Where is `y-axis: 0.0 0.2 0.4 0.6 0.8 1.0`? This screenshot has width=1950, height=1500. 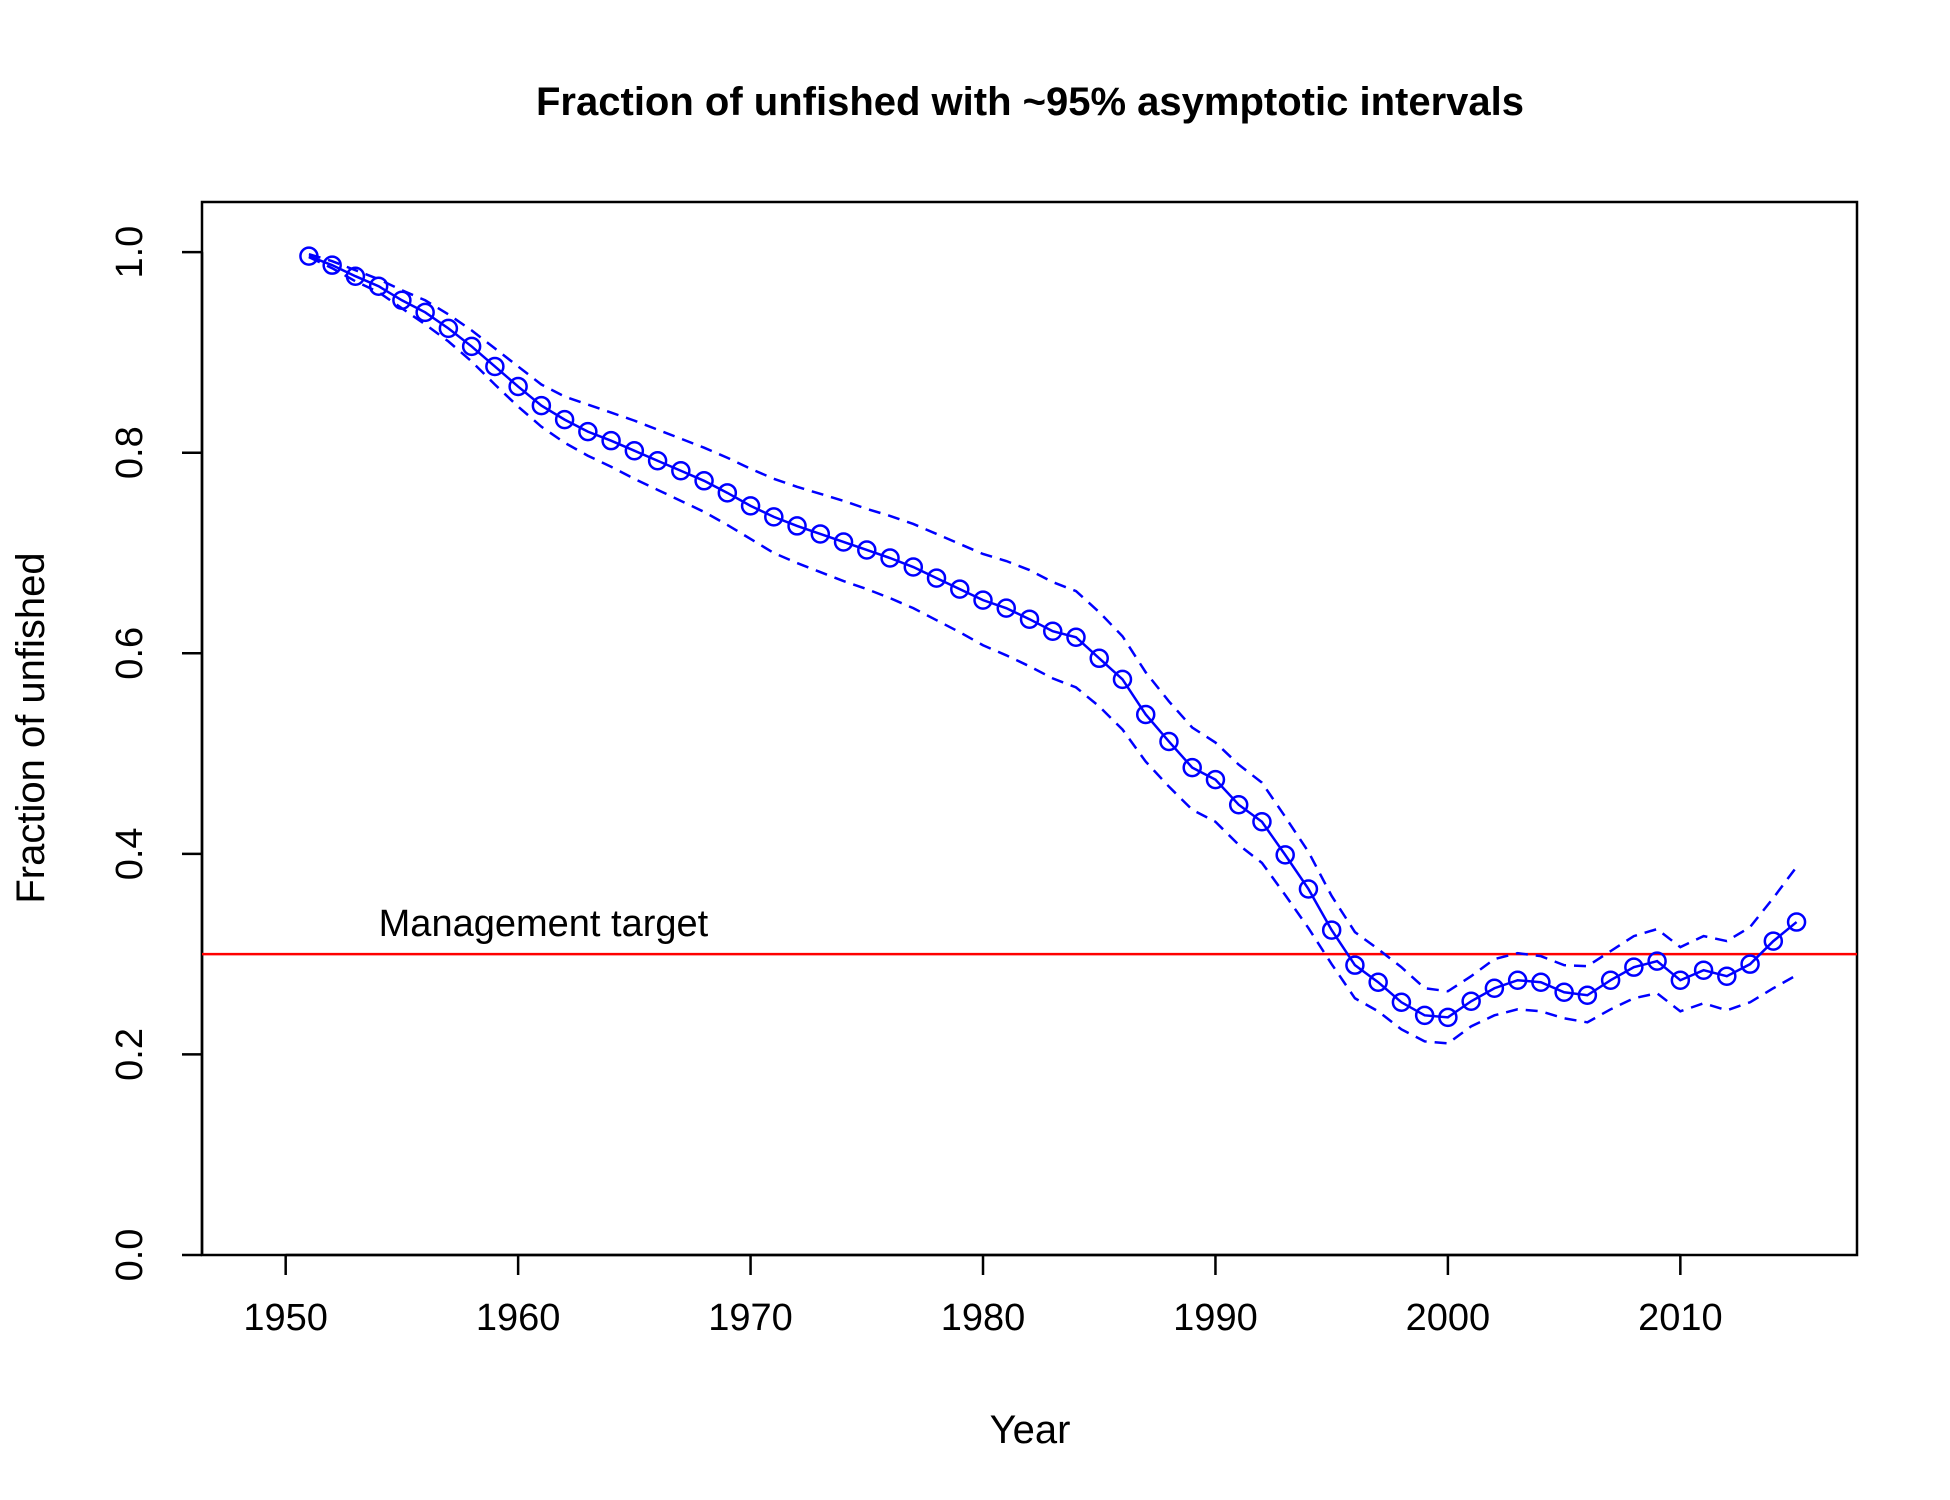
y-axis: 0.0 0.2 0.4 0.6 0.8 1.0 is located at coordinates (156, 754).